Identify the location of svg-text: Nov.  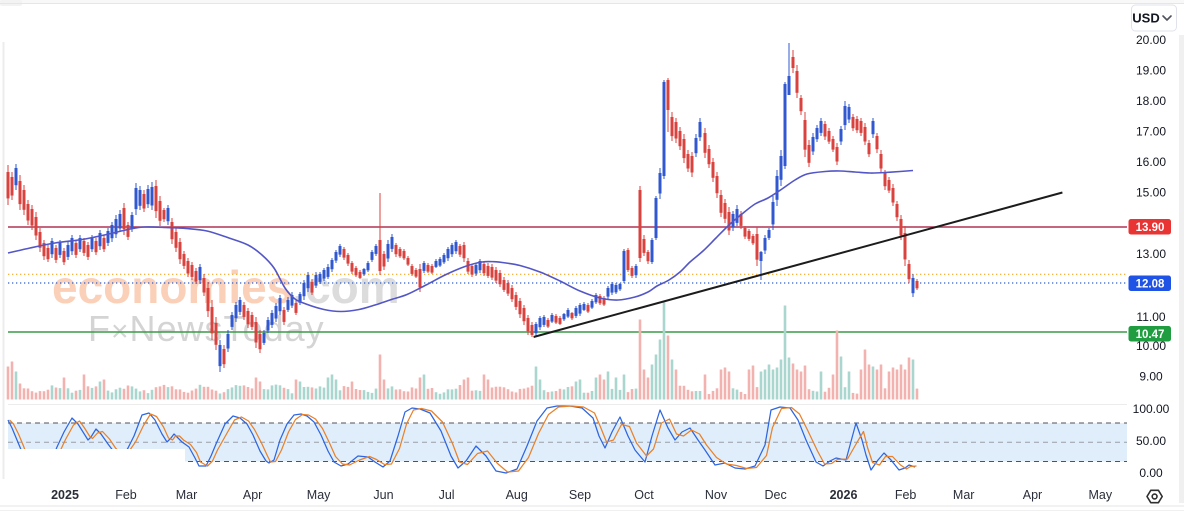
(716, 495).